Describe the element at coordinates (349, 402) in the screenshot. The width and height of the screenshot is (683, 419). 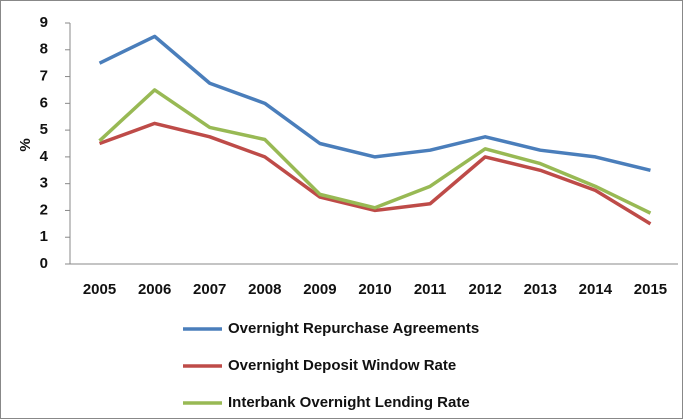
I see `legend-label: Interbank Overnight Lending Rate` at that location.